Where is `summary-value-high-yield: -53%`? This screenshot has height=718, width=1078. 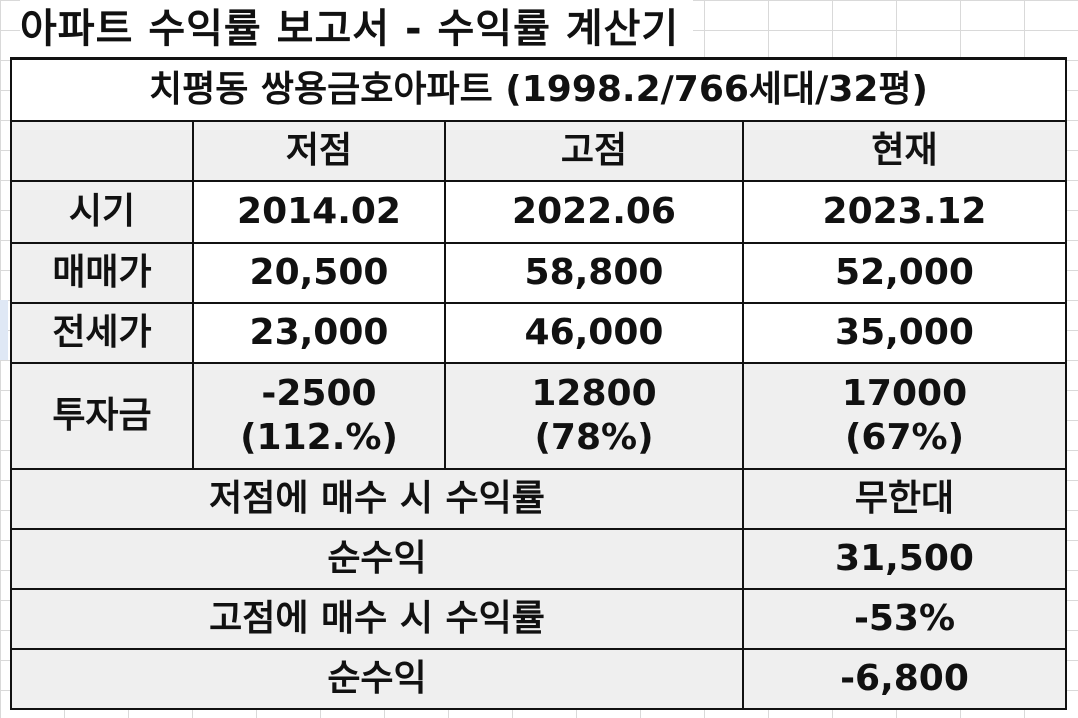
summary-value-high-yield: -53% is located at coordinates (904, 618).